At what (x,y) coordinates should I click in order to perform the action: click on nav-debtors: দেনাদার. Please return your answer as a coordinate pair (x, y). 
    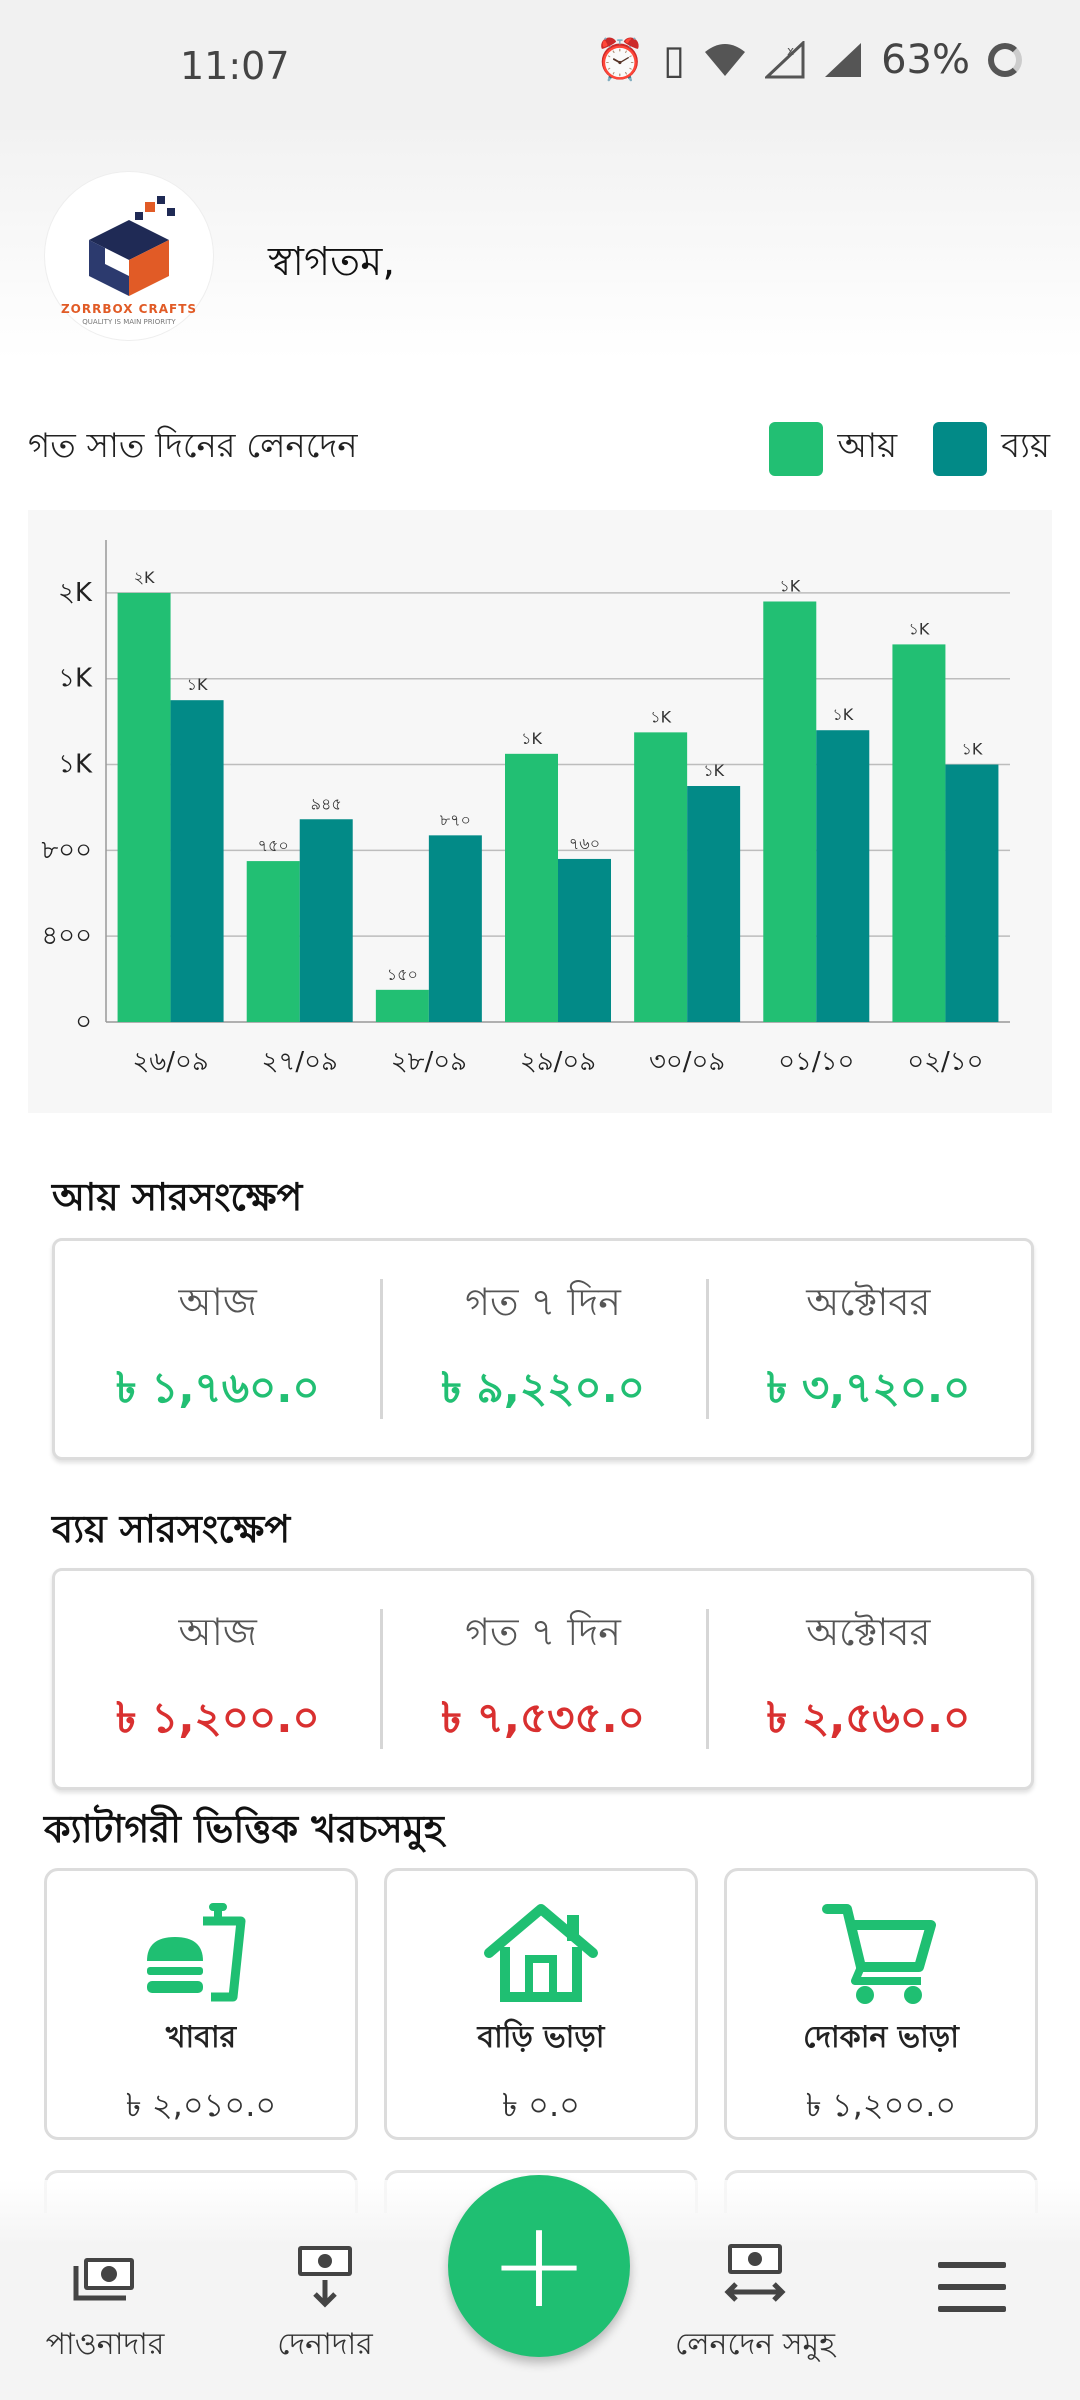
    Looking at the image, I should click on (325, 2305).